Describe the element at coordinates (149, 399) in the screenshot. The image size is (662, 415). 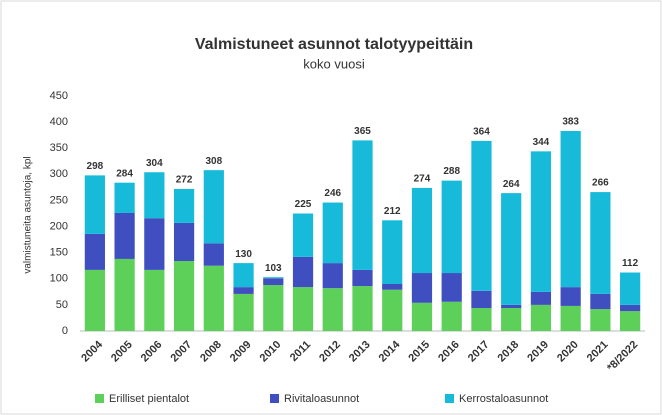
I see `legend-label: Erilliset pientalot` at that location.